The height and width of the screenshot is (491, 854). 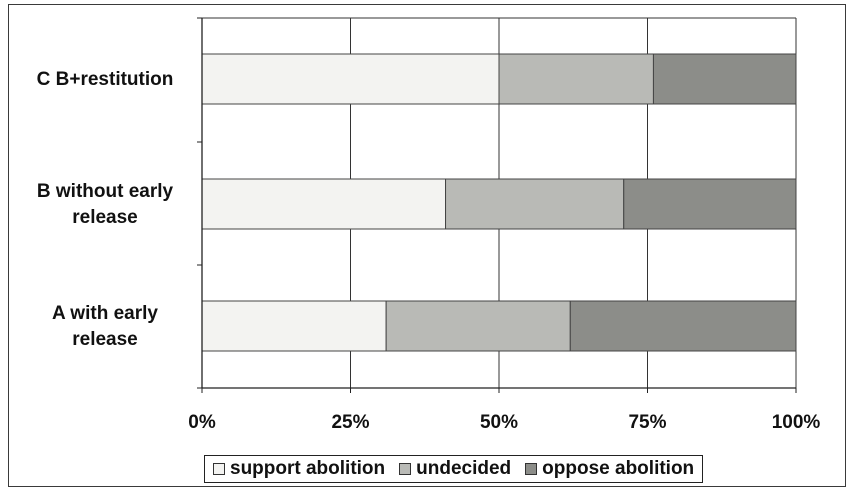 I want to click on legend-label-undecided: undecided, so click(x=464, y=468).